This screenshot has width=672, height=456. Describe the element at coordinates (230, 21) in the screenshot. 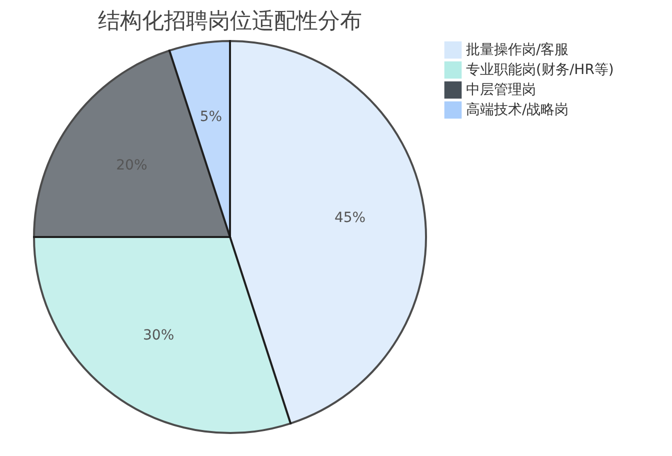

I see `chart-title: 结构化招聘岗位适配性分布` at that location.